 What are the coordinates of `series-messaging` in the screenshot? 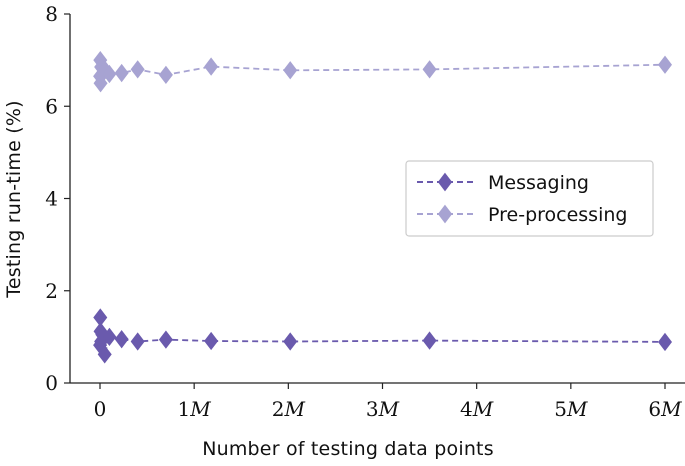 It's located at (383, 336).